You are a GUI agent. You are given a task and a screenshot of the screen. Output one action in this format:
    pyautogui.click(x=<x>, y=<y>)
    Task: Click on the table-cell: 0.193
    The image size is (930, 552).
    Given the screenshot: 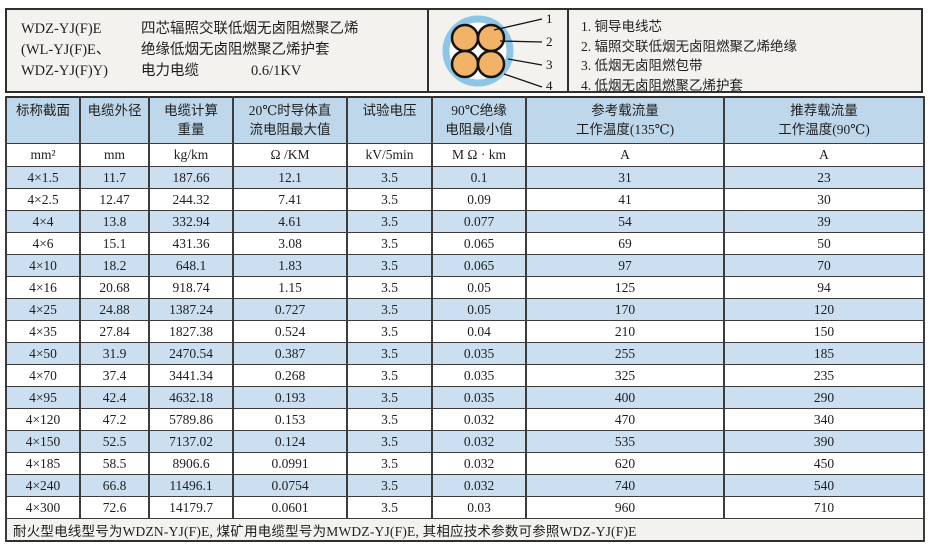 What is the action you would take?
    pyautogui.click(x=290, y=397)
    